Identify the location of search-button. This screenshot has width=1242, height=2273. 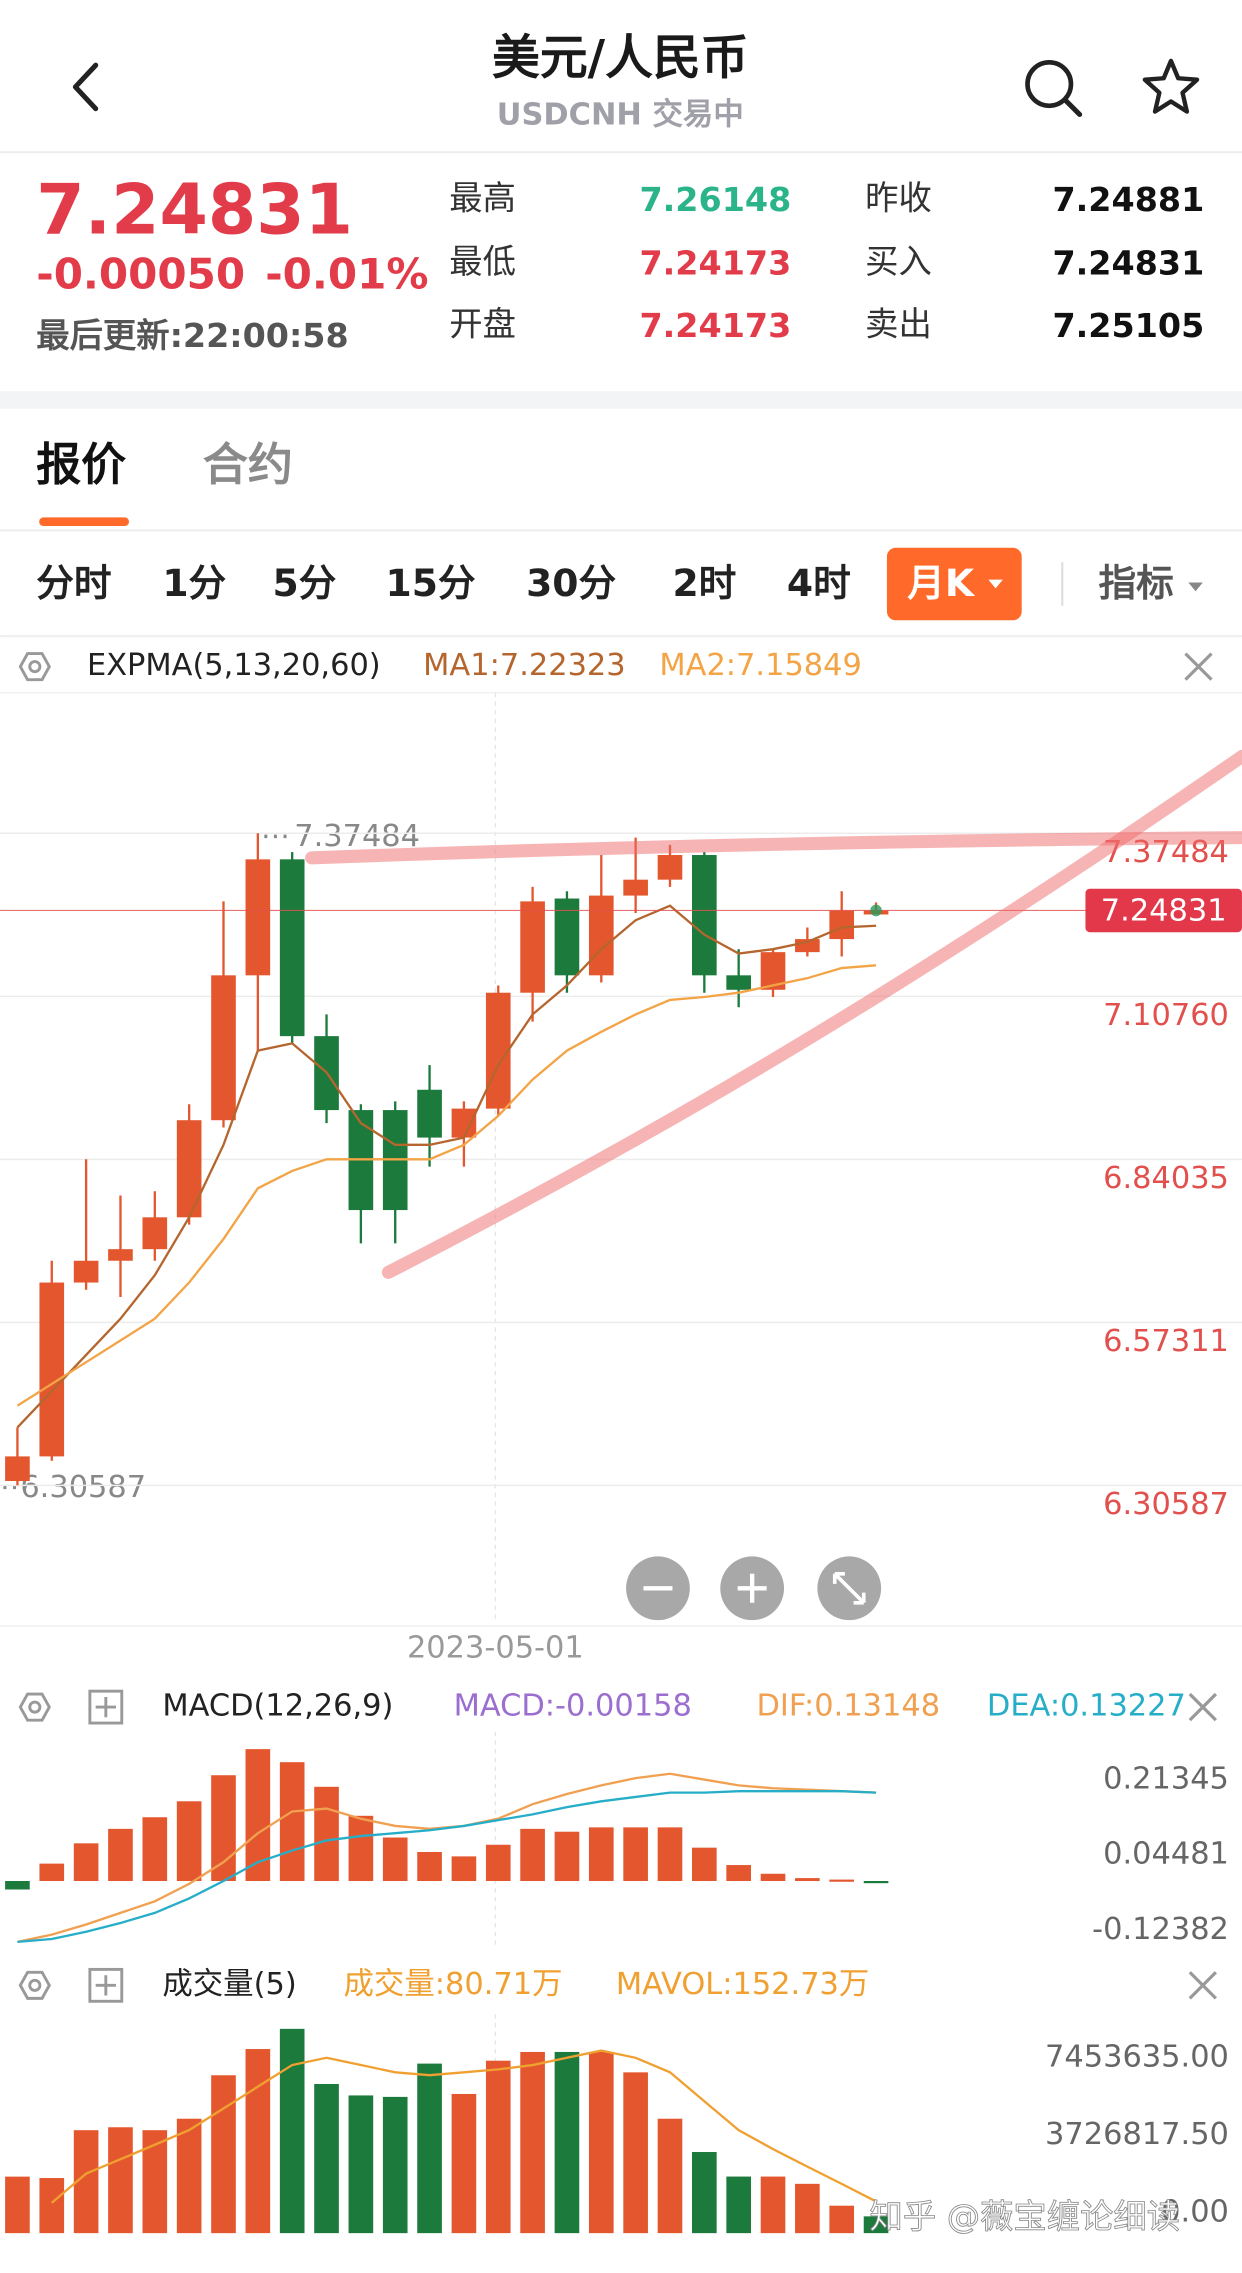
(1054, 88).